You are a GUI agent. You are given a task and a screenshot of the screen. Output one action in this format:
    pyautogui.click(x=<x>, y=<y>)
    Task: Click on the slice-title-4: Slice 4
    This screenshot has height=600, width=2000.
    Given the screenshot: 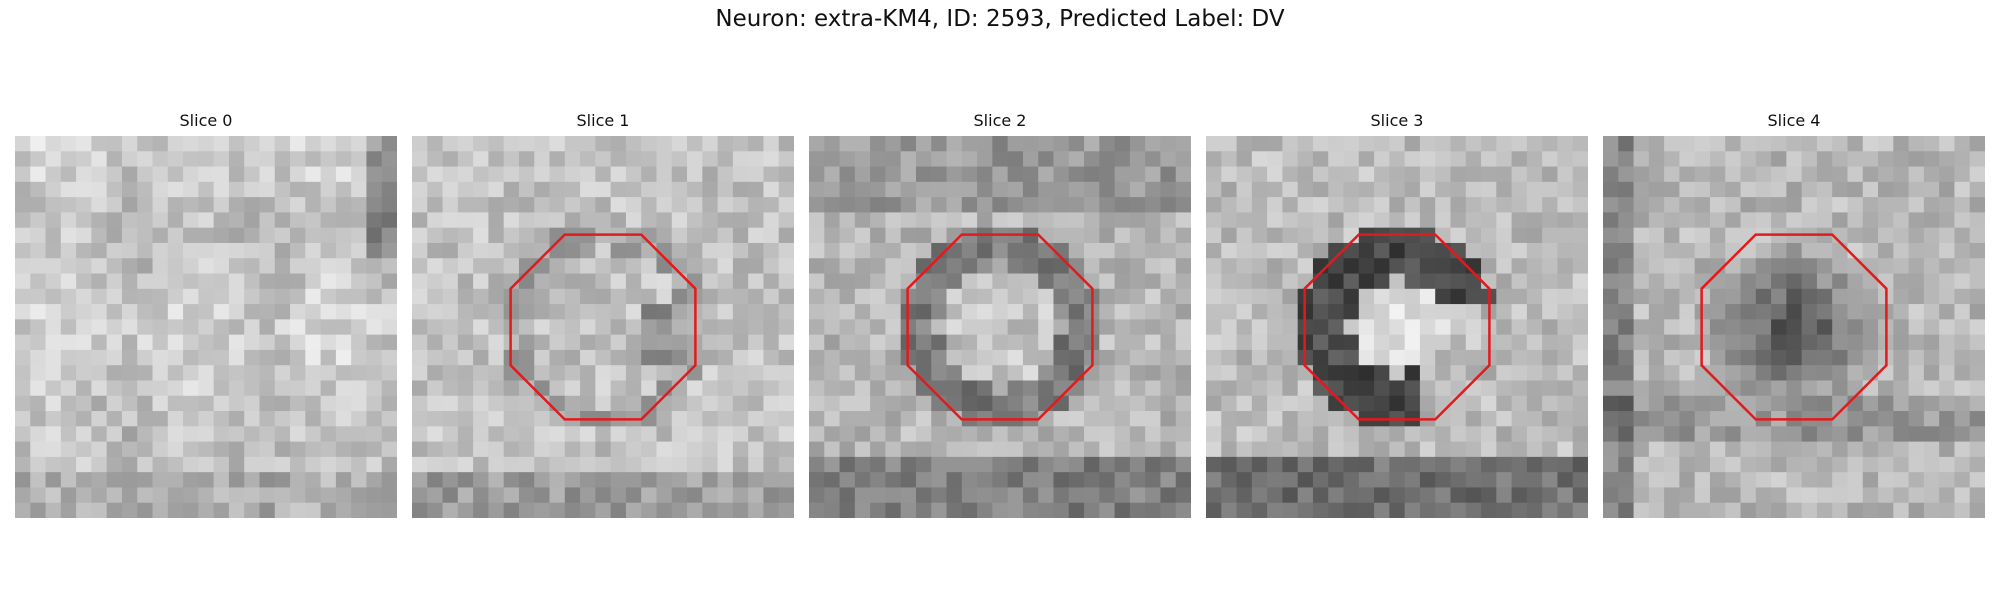 What is the action you would take?
    pyautogui.click(x=1794, y=121)
    